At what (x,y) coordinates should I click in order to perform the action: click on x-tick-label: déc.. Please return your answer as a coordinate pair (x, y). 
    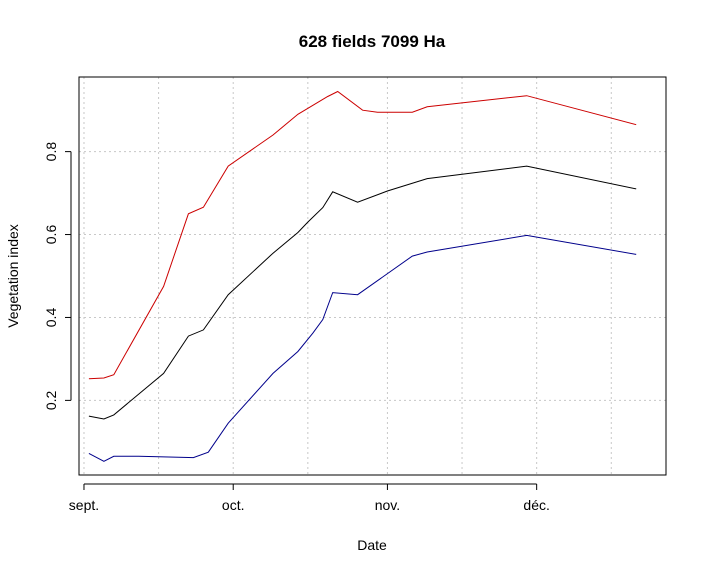
    Looking at the image, I should click on (536, 505).